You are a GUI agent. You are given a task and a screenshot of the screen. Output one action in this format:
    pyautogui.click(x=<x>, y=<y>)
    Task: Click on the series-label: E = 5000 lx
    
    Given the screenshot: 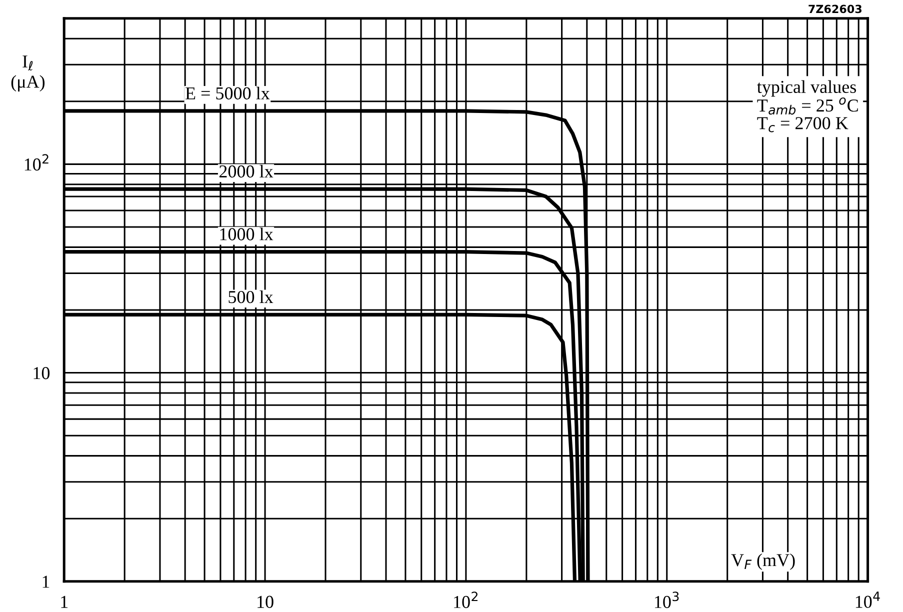 What is the action you would take?
    pyautogui.click(x=228, y=93)
    